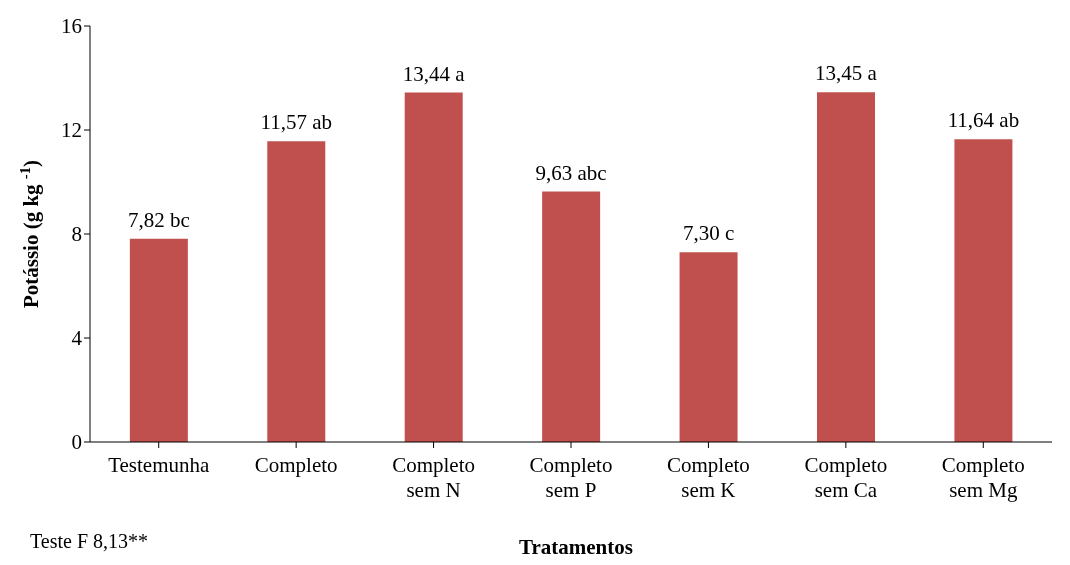 This screenshot has height=565, width=1070. I want to click on data-label: 7,82 bc, so click(158, 219).